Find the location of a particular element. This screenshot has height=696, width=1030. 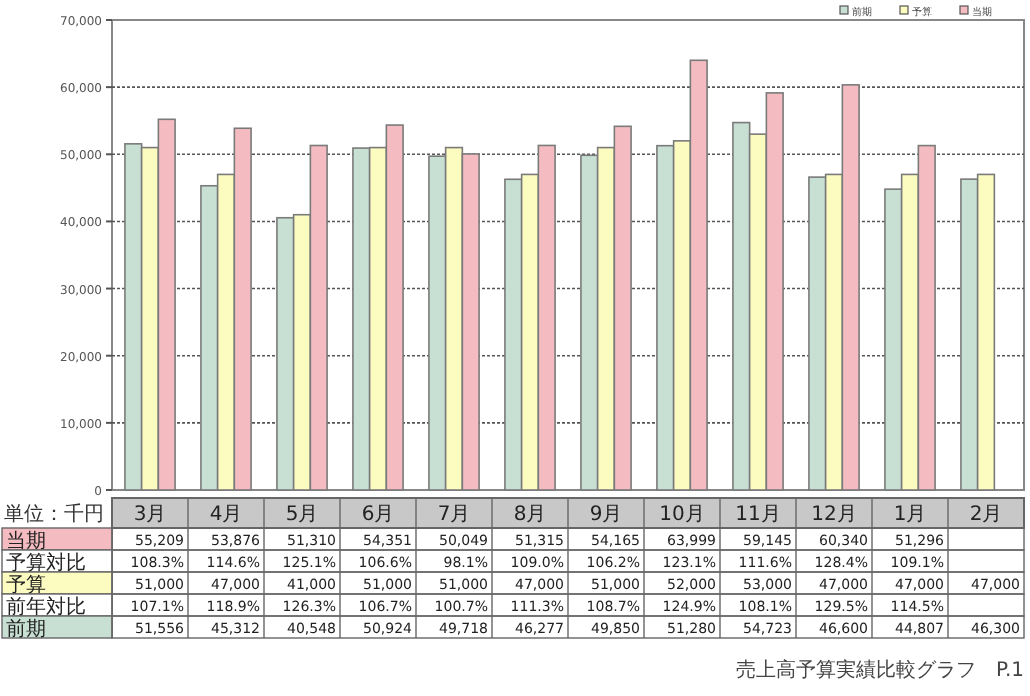

text: 予算 is located at coordinates (26, 586).